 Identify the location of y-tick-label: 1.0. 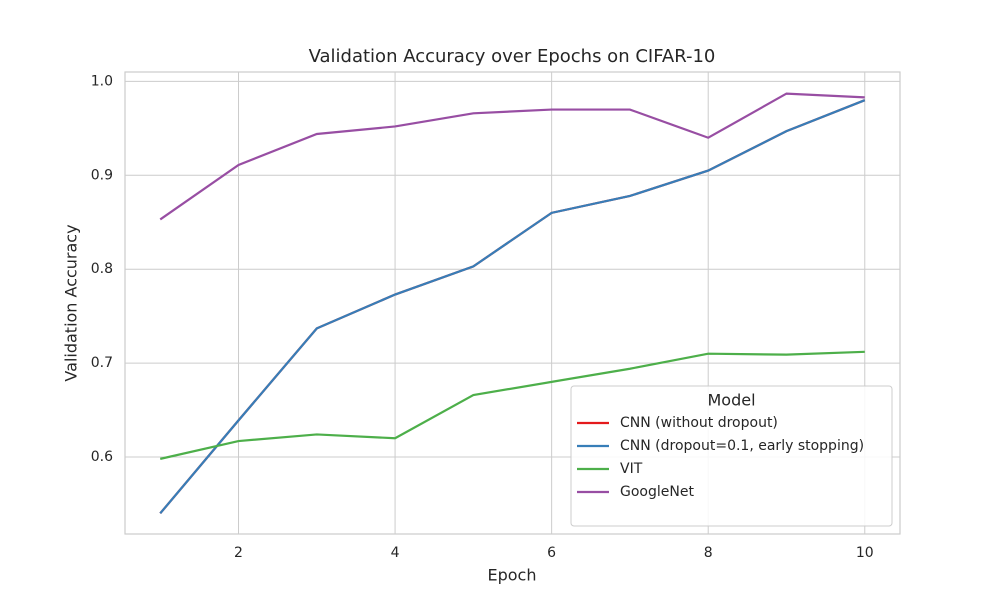
(102, 81).